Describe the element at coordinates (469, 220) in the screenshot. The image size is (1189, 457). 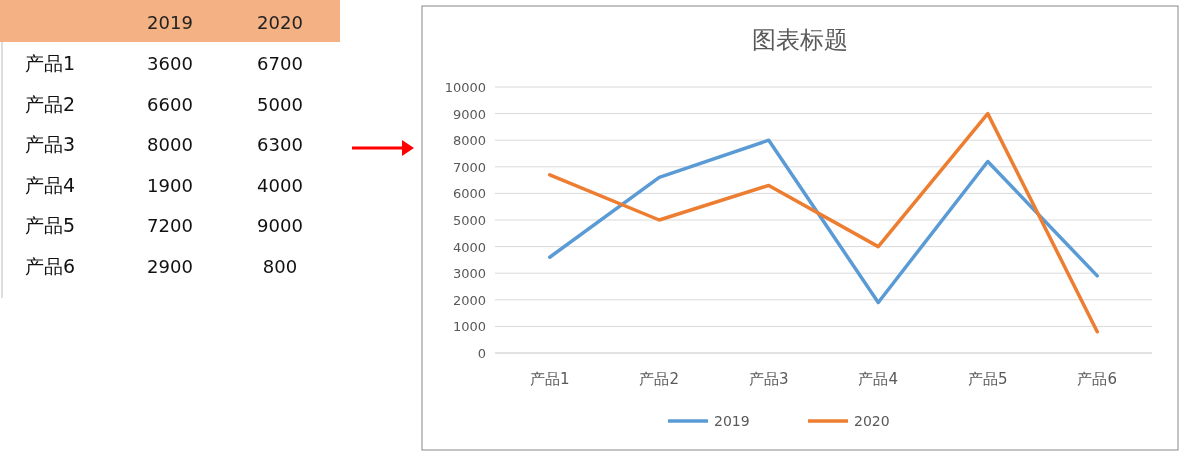
I see `y-tick-label: 5000` at that location.